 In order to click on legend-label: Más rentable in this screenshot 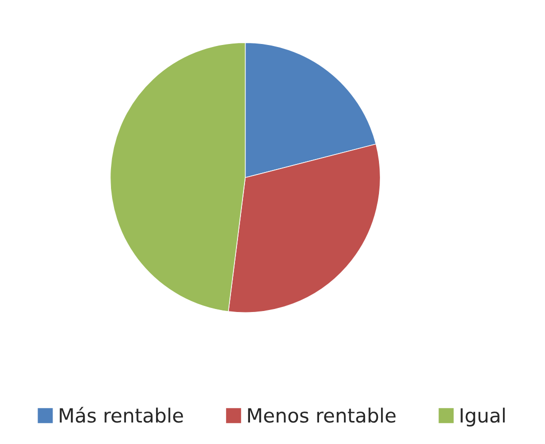, I will do `click(121, 414)`.